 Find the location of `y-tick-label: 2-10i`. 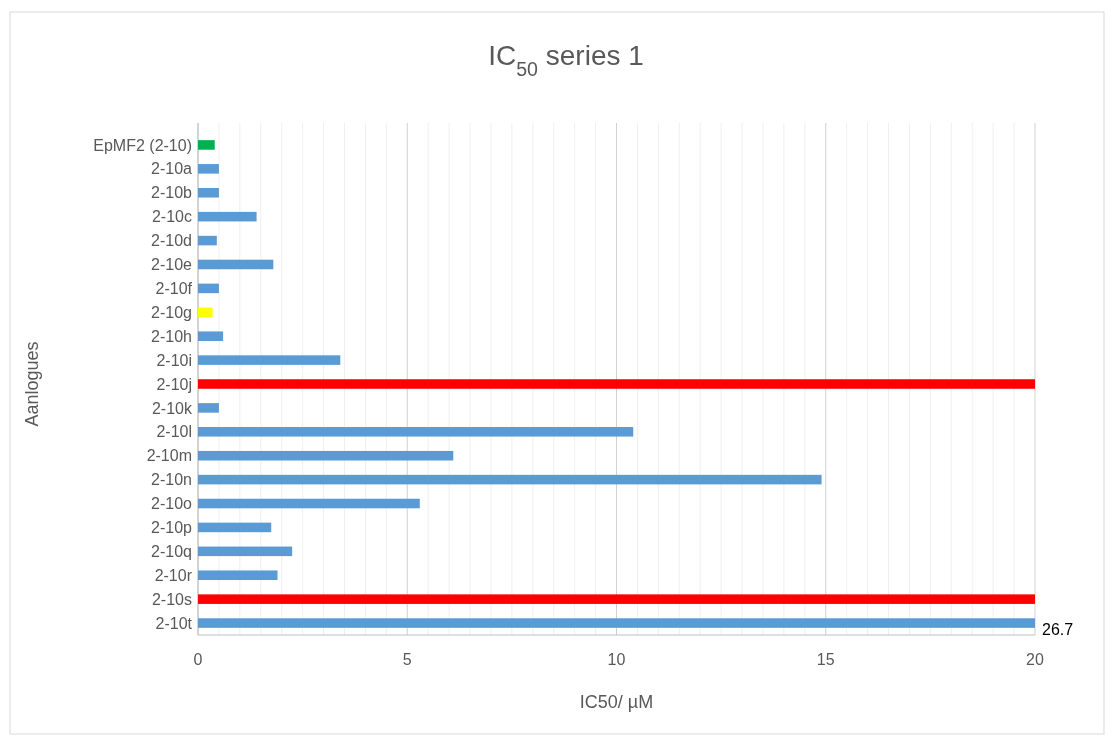

y-tick-label: 2-10i is located at coordinates (174, 360).